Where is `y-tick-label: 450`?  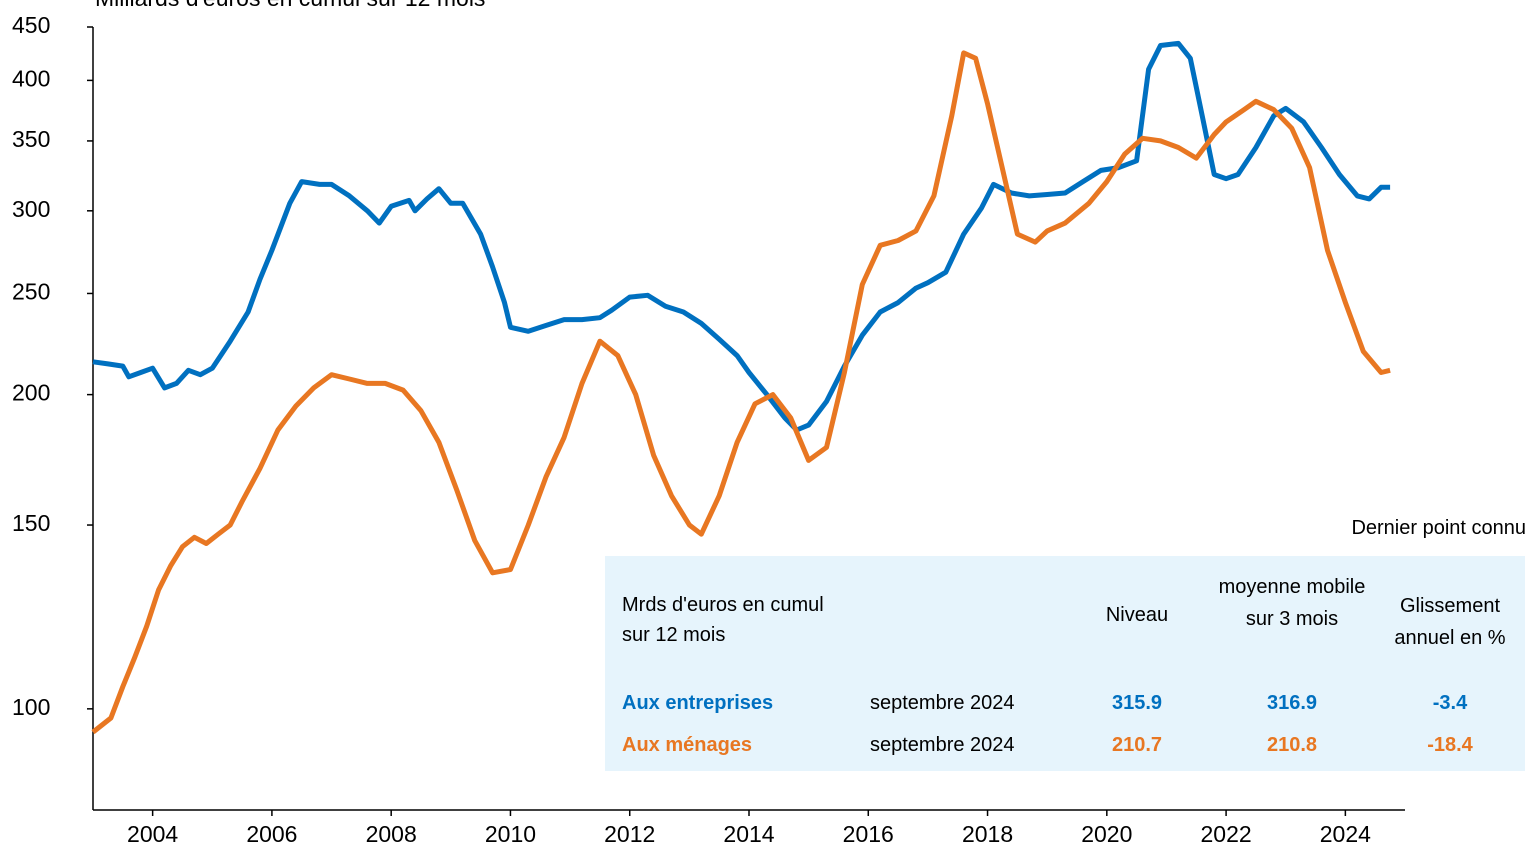 y-tick-label: 450 is located at coordinates (31, 25).